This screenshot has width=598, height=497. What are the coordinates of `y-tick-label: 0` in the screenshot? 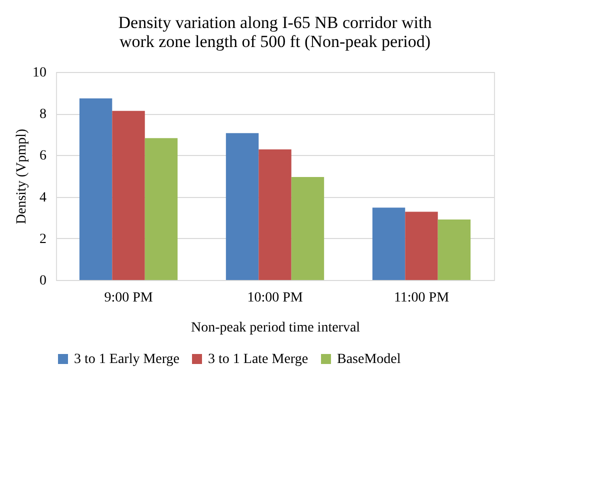 It's located at (43, 281).